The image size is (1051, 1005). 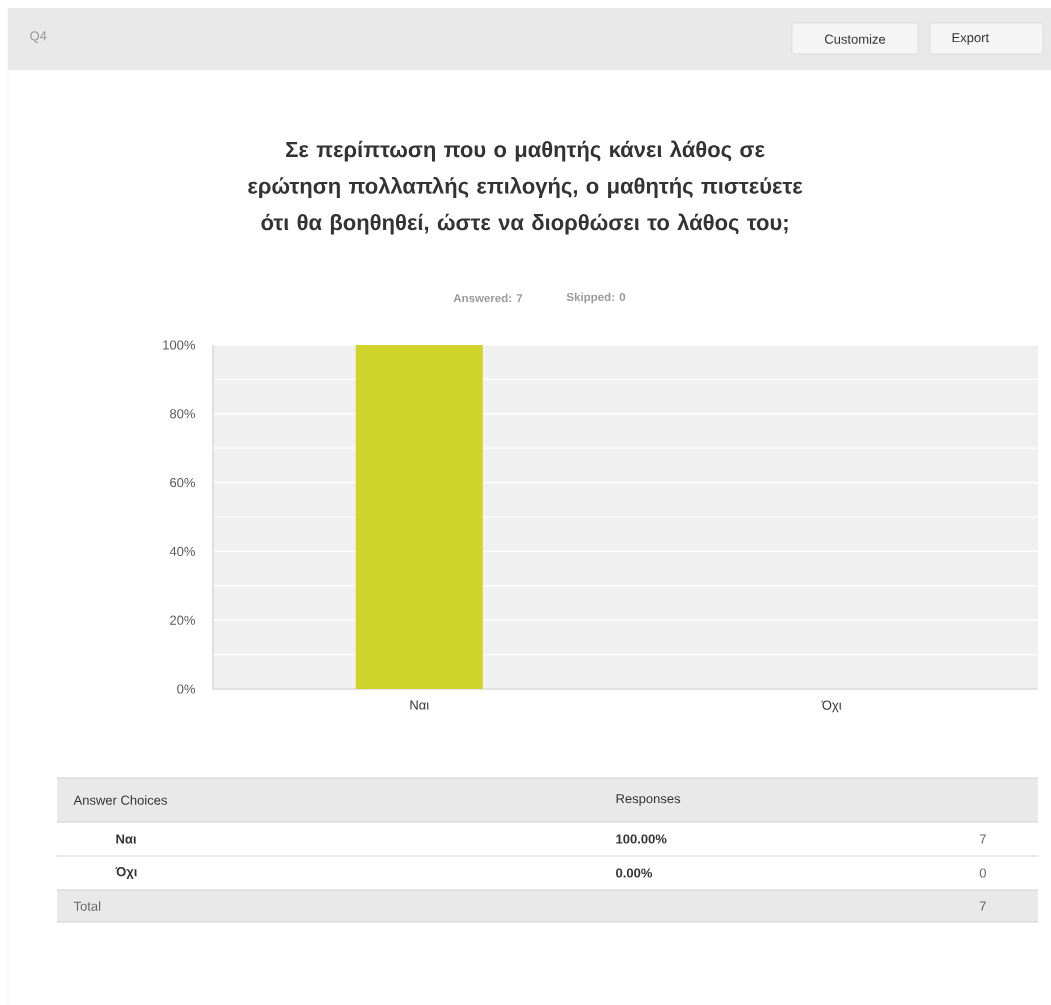 I want to click on text: Export, so click(x=971, y=39).